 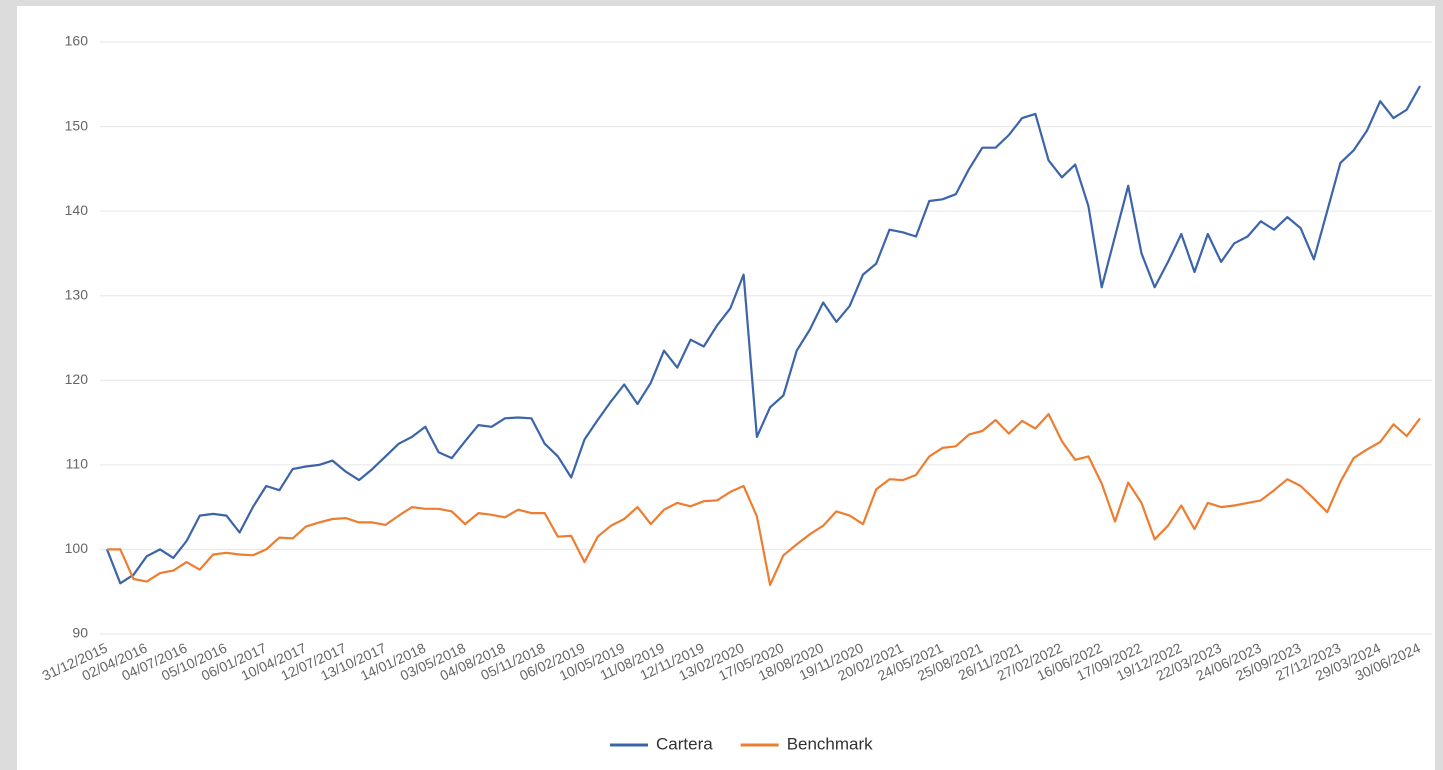 I want to click on y-tick-label: 160, so click(x=77, y=41).